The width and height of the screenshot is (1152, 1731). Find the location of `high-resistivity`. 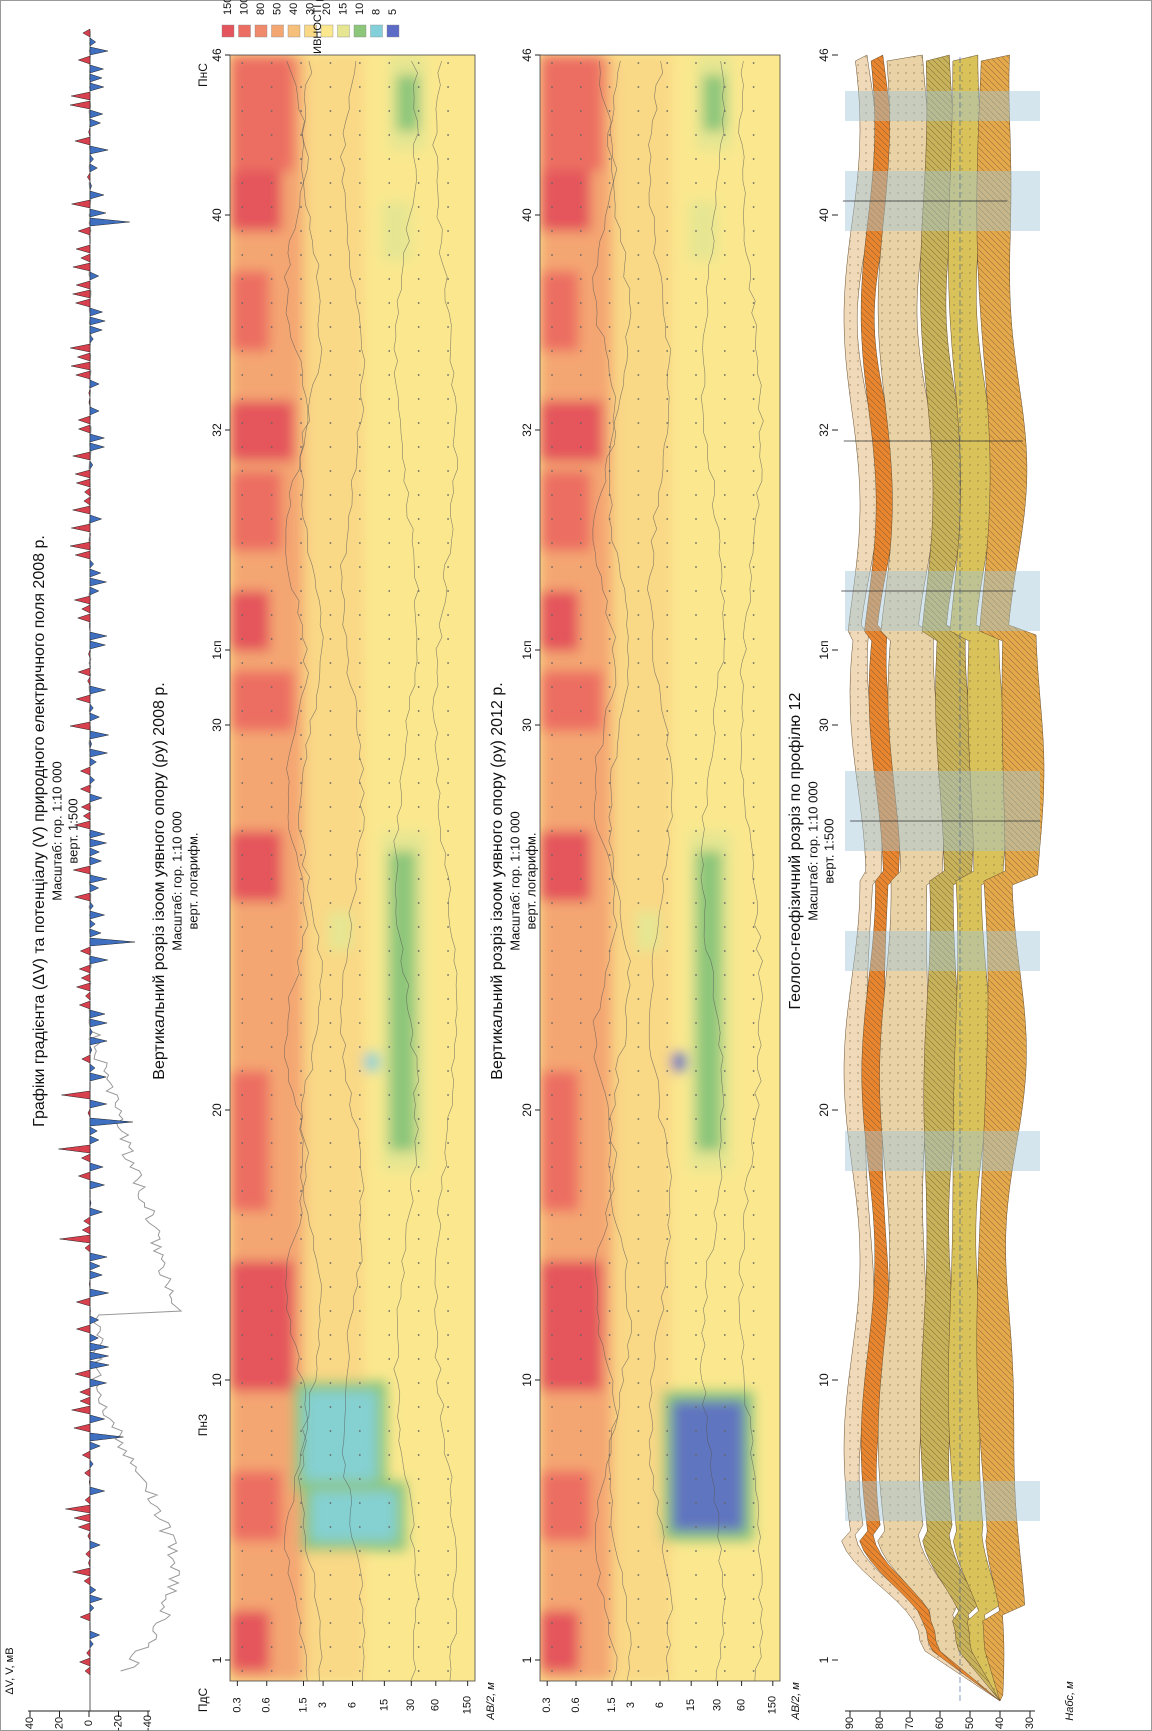

high-resistivity is located at coordinates (250, 1141).